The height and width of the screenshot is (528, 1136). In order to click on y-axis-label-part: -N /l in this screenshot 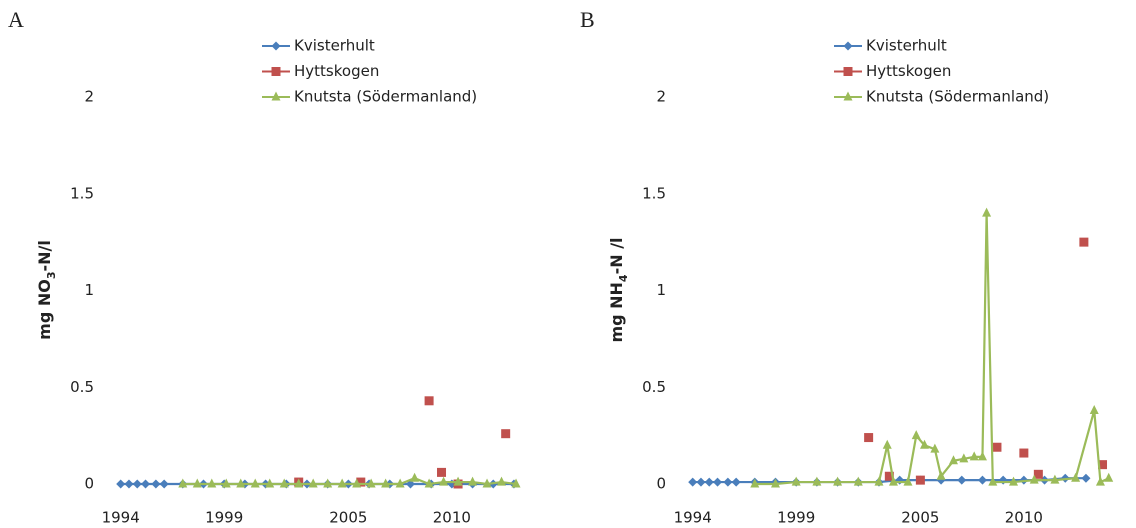, I will do `click(616, 255)`.